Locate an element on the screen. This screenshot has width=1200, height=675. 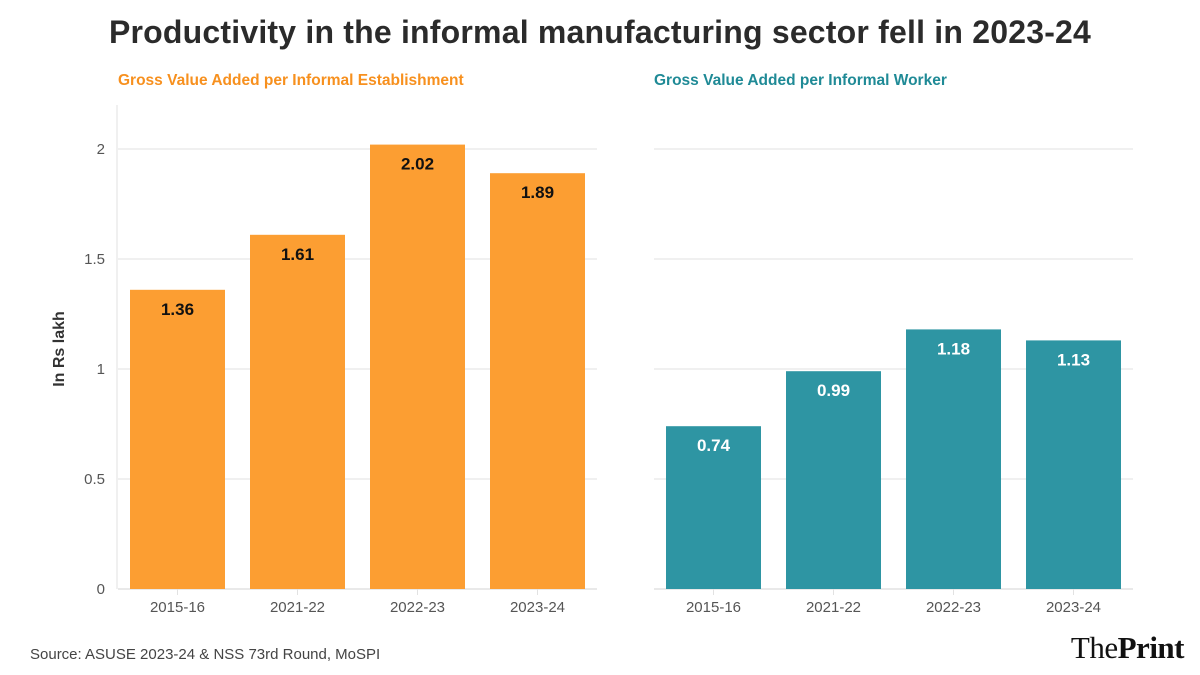
y-axis-label: In Rs lakh is located at coordinates (59, 349).